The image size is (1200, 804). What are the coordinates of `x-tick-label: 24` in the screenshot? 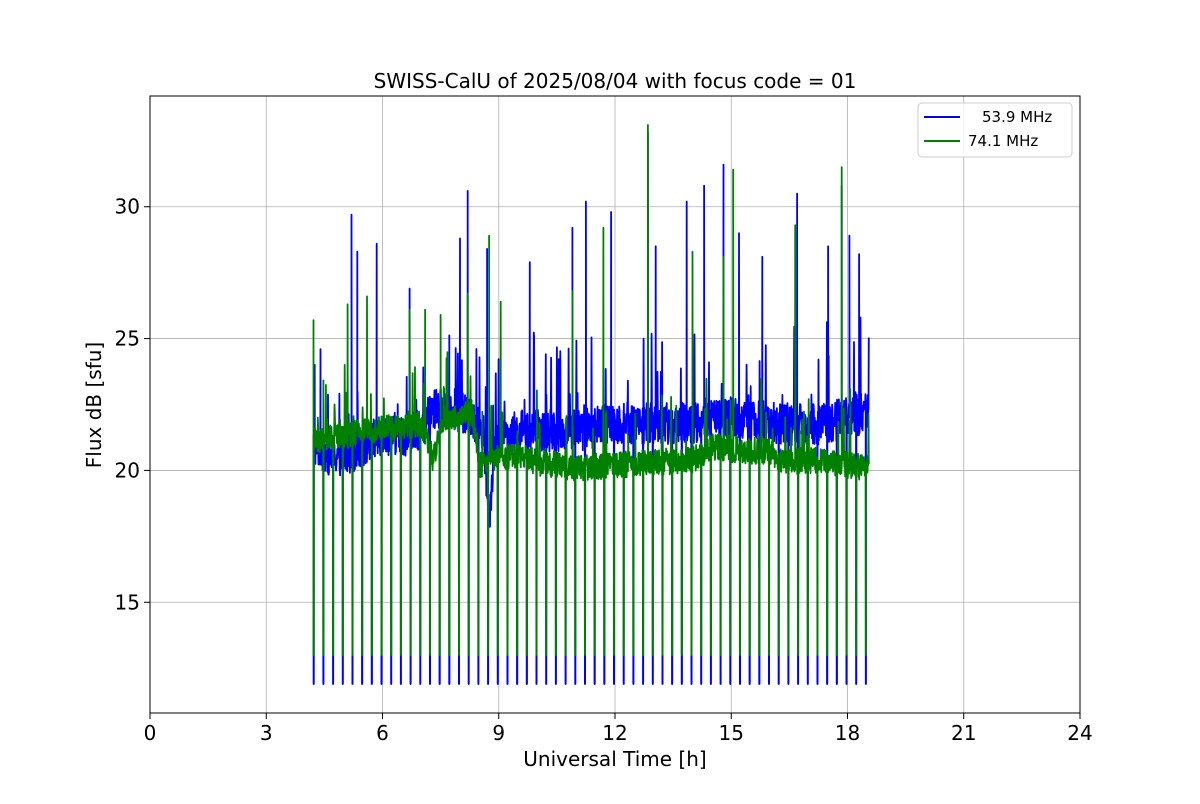 It's located at (1079, 733).